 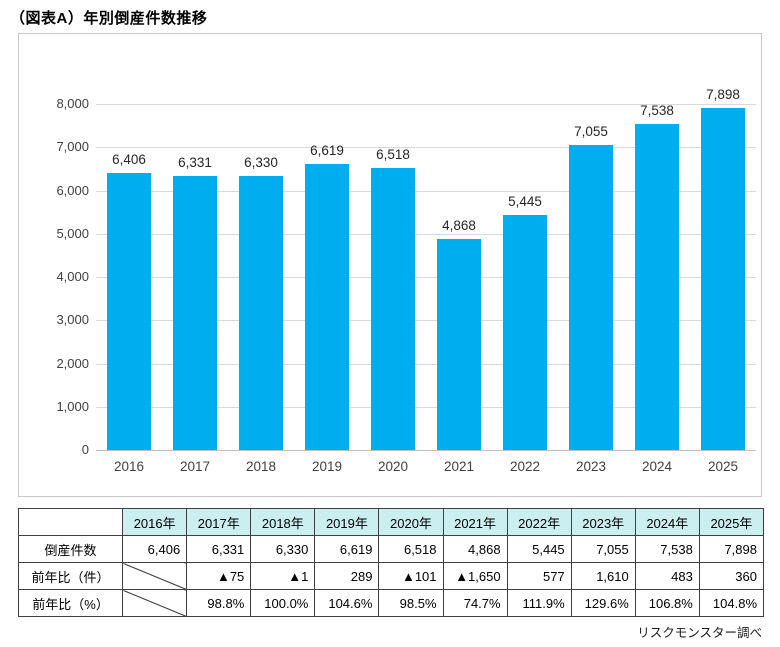 What do you see at coordinates (70, 522) in the screenshot?
I see `table-corner-cell` at bounding box center [70, 522].